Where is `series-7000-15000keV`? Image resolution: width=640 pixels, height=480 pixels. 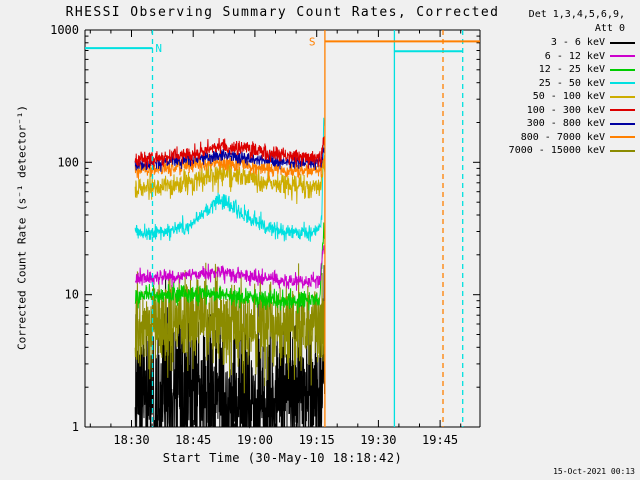
series-7000-15000keV is located at coordinates (230, 328).